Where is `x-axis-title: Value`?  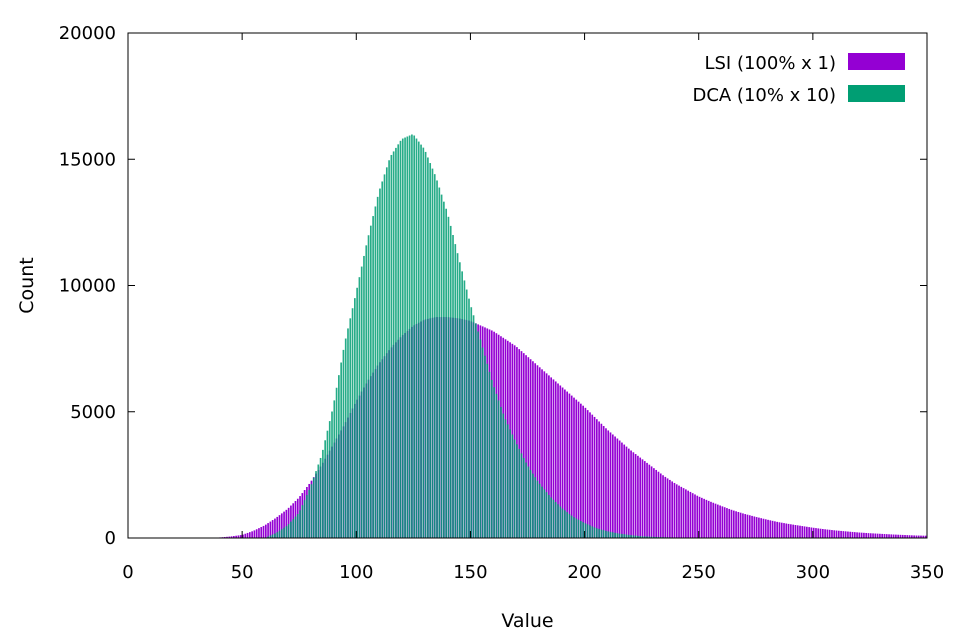 x-axis-title: Value is located at coordinates (527, 621).